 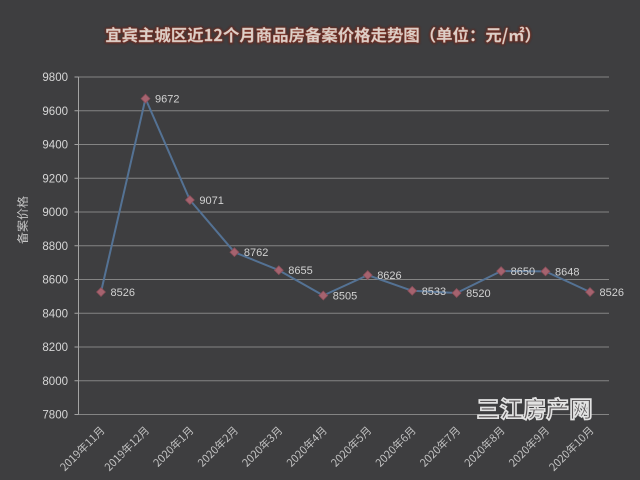 I want to click on svg-text: 9200, so click(x=55, y=179).